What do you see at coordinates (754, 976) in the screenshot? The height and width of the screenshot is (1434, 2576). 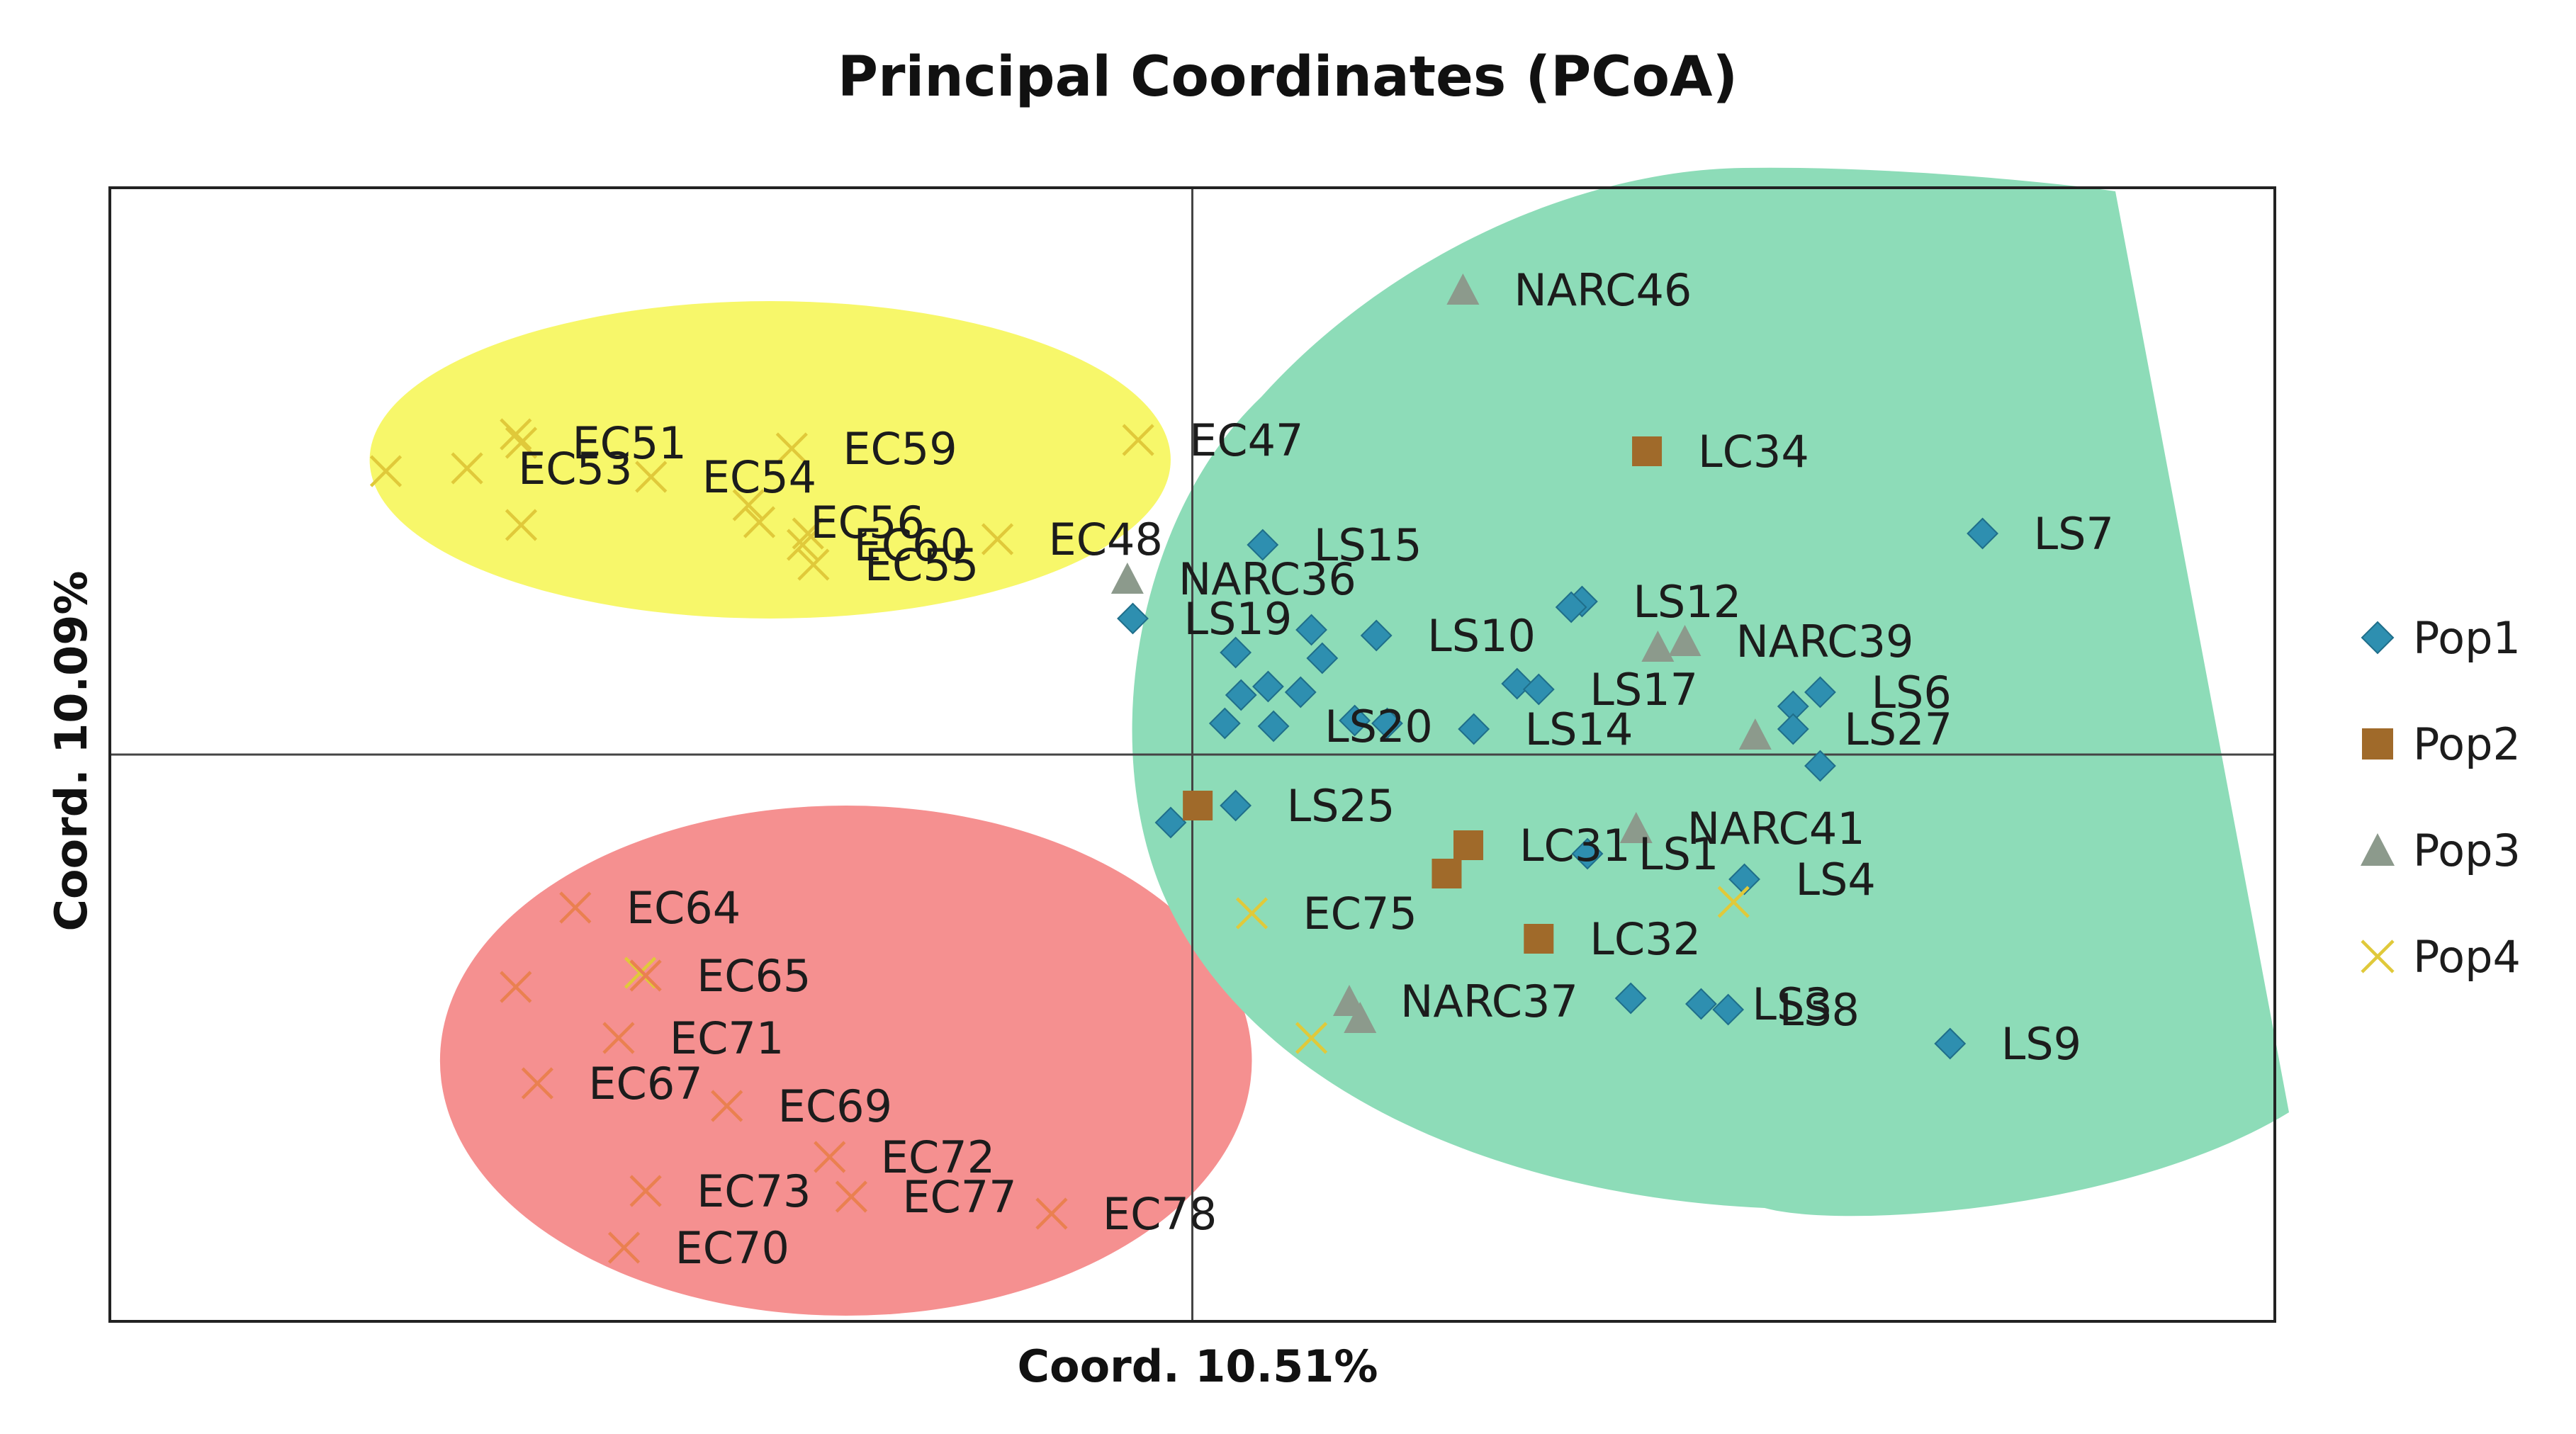 I see `point-label: EC65` at bounding box center [754, 976].